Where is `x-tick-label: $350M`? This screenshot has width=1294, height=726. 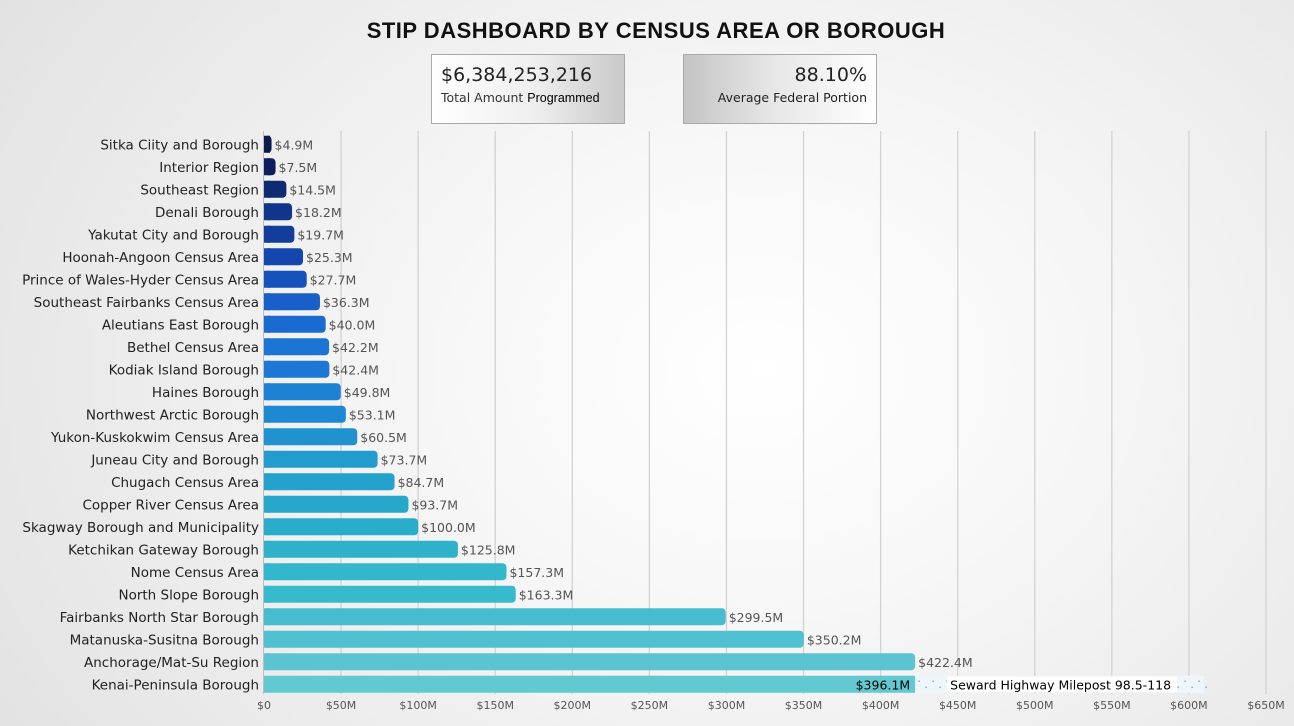 x-tick-label: $350M is located at coordinates (804, 705).